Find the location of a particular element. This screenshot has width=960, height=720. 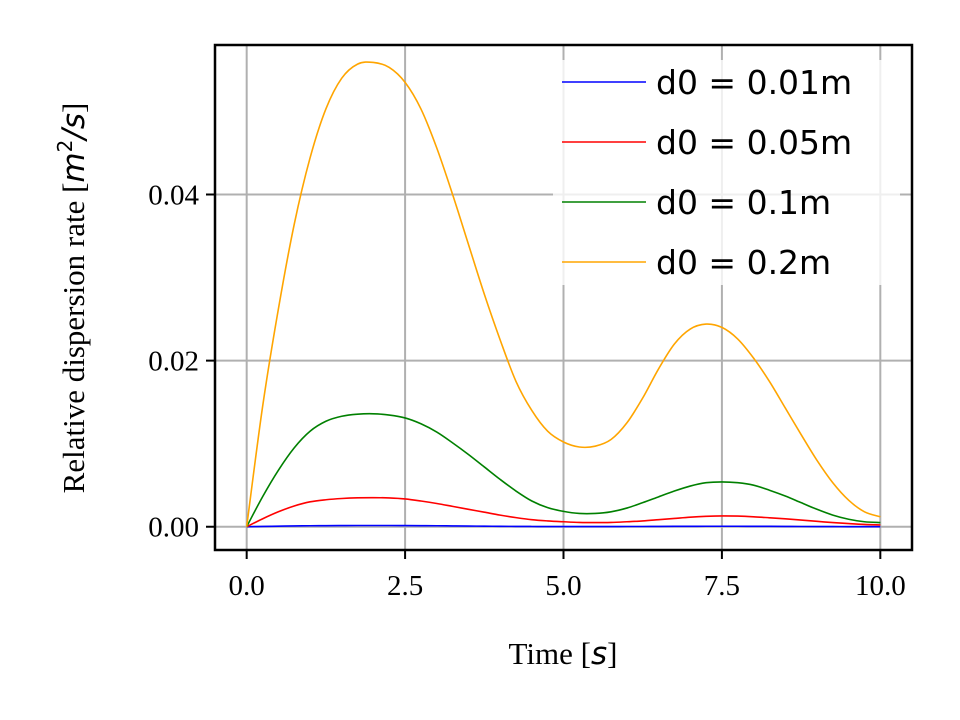

legend-item: d0 = 0.05m is located at coordinates (707, 142).